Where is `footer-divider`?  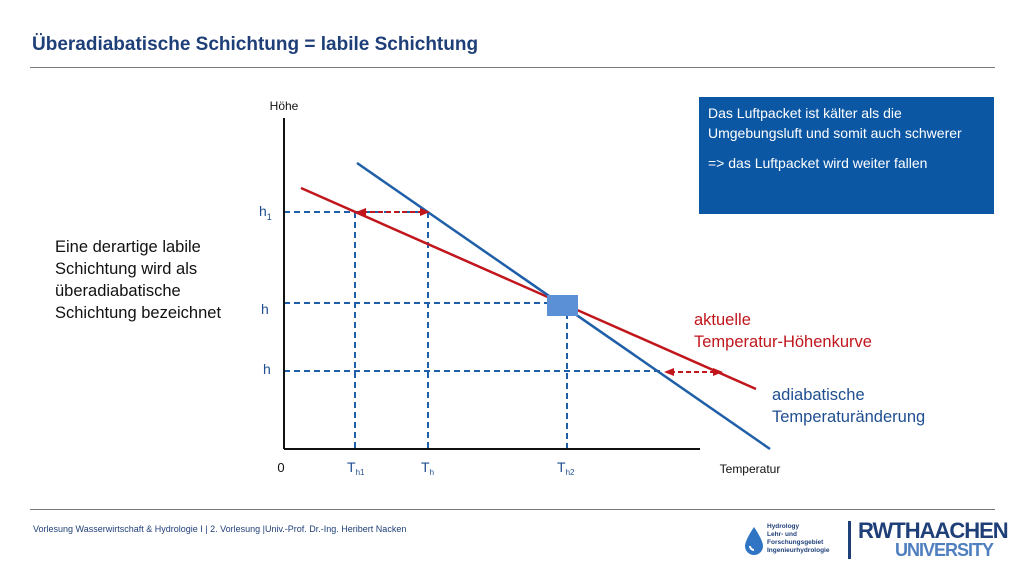
footer-divider is located at coordinates (512, 509).